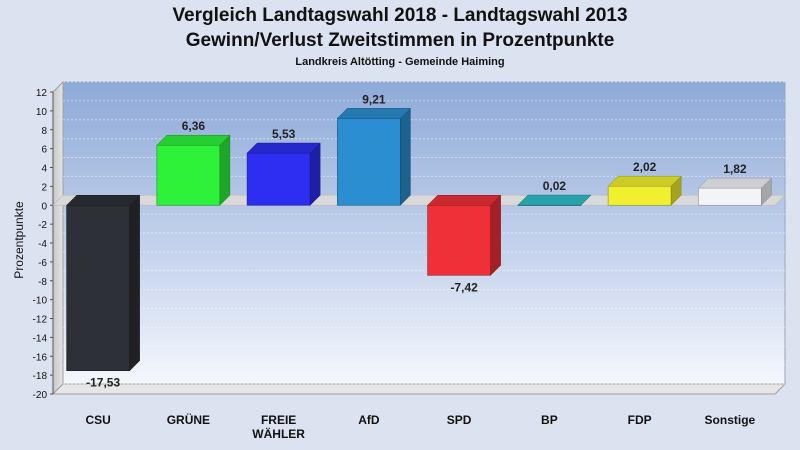 Image resolution: width=800 pixels, height=450 pixels. Describe the element at coordinates (735, 169) in the screenshot. I see `value-label: 1,82` at that location.